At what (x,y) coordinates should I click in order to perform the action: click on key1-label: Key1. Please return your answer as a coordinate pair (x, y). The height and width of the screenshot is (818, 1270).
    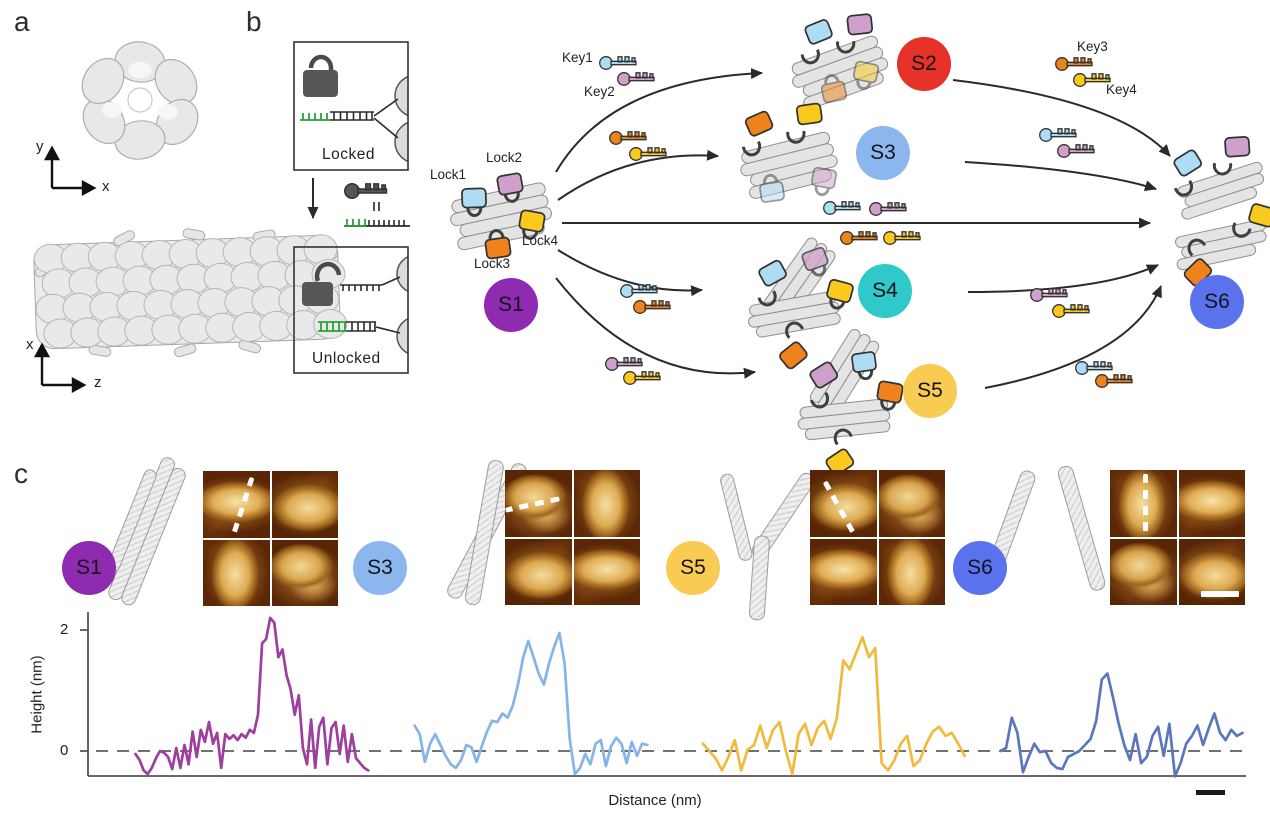
    Looking at the image, I should click on (577, 57).